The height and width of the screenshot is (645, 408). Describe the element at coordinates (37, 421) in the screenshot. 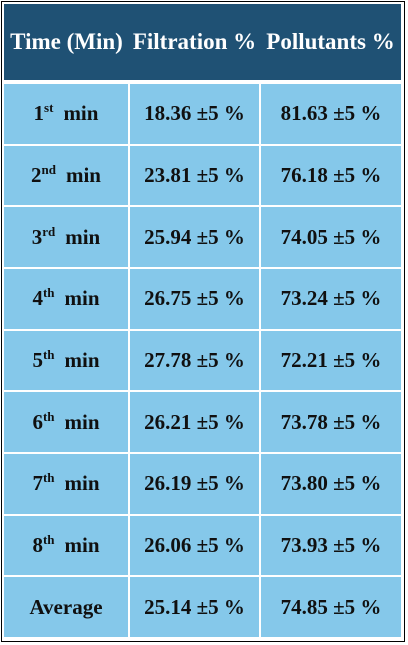

I see `minute-number: 6` at that location.